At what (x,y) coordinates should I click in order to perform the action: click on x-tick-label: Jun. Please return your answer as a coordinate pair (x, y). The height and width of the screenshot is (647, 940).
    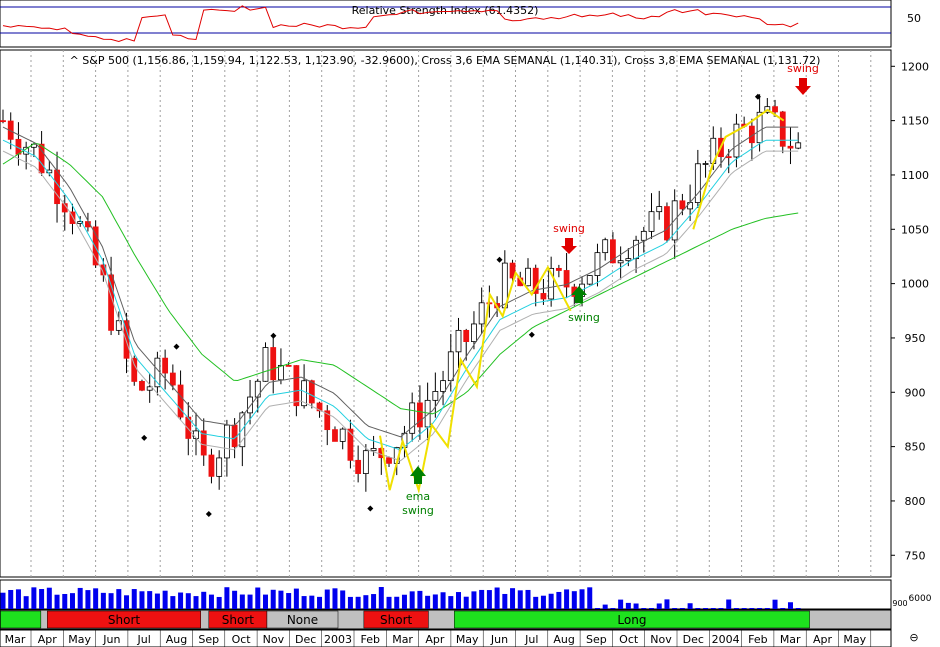
    Looking at the image, I should click on (499, 639).